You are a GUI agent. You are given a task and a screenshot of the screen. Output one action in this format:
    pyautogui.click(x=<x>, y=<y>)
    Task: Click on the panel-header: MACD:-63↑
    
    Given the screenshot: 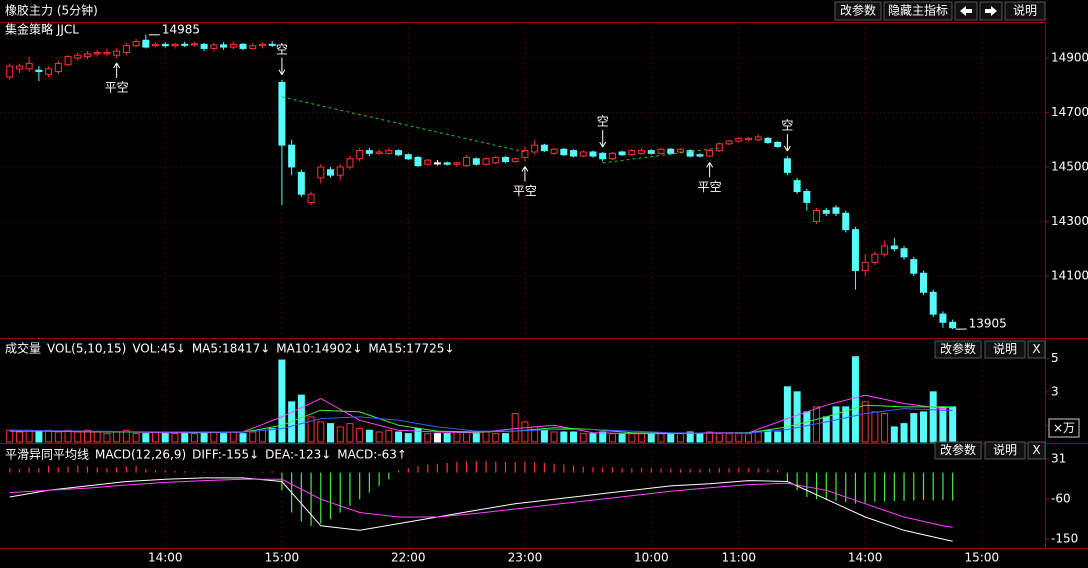 What is the action you would take?
    pyautogui.click(x=372, y=455)
    